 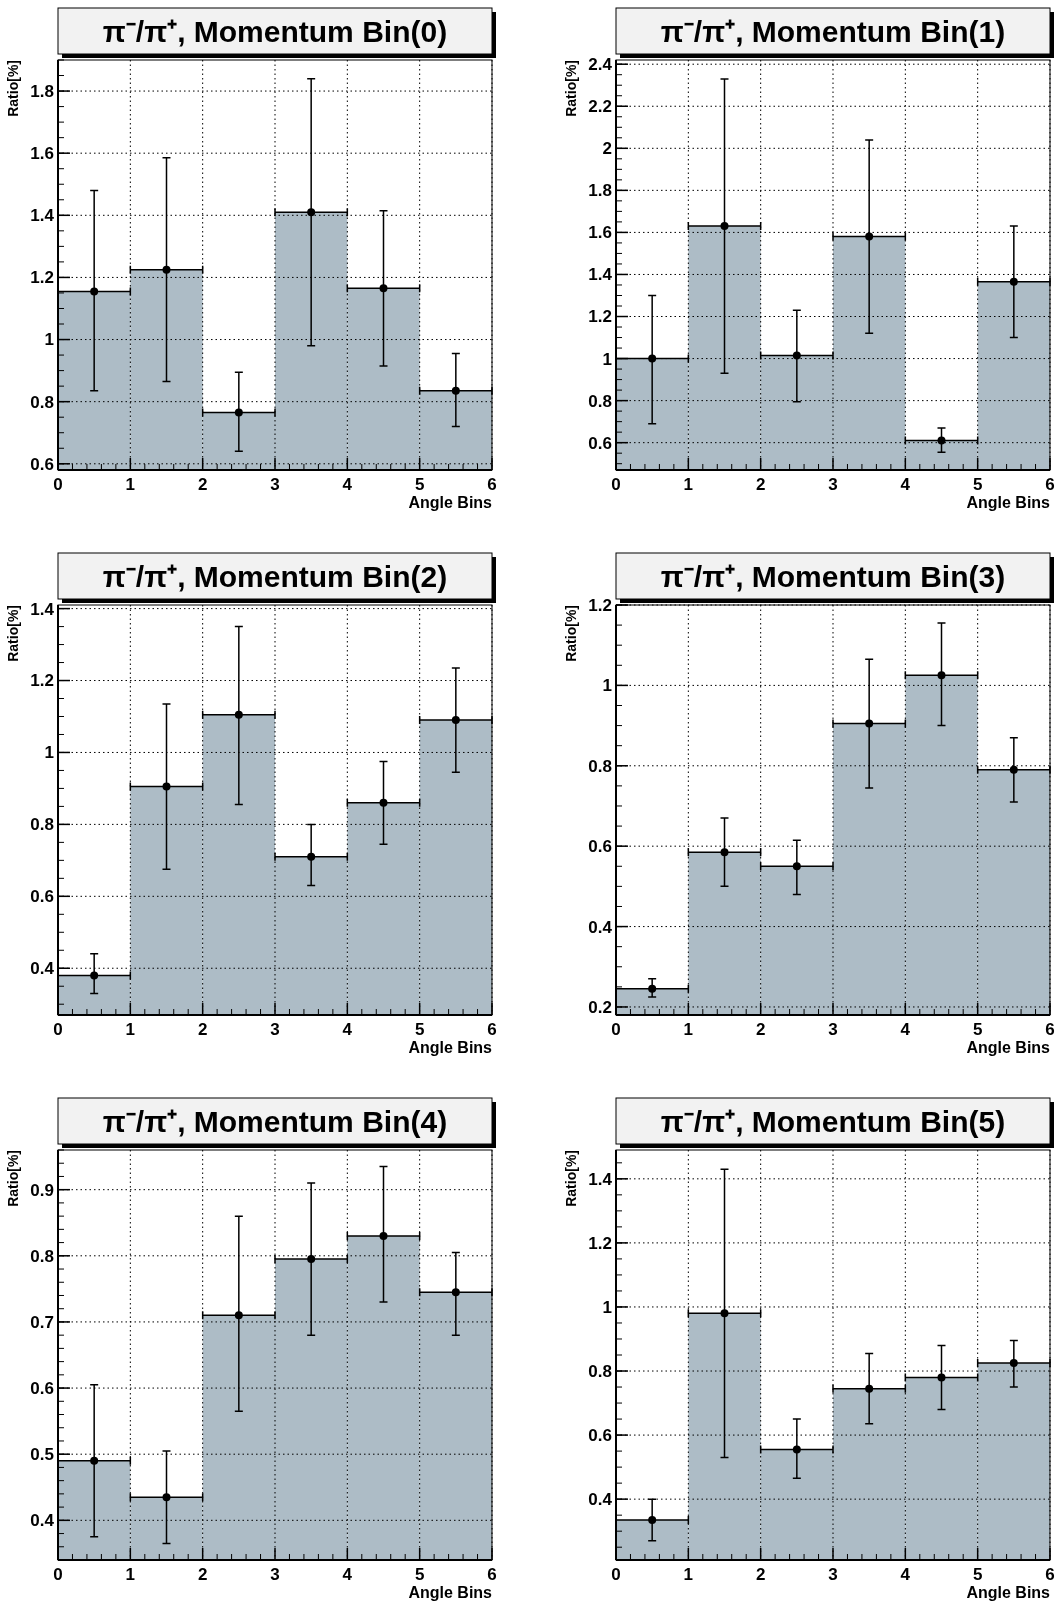 I want to click on y-tick-label: 0.2, so click(x=600, y=1007).